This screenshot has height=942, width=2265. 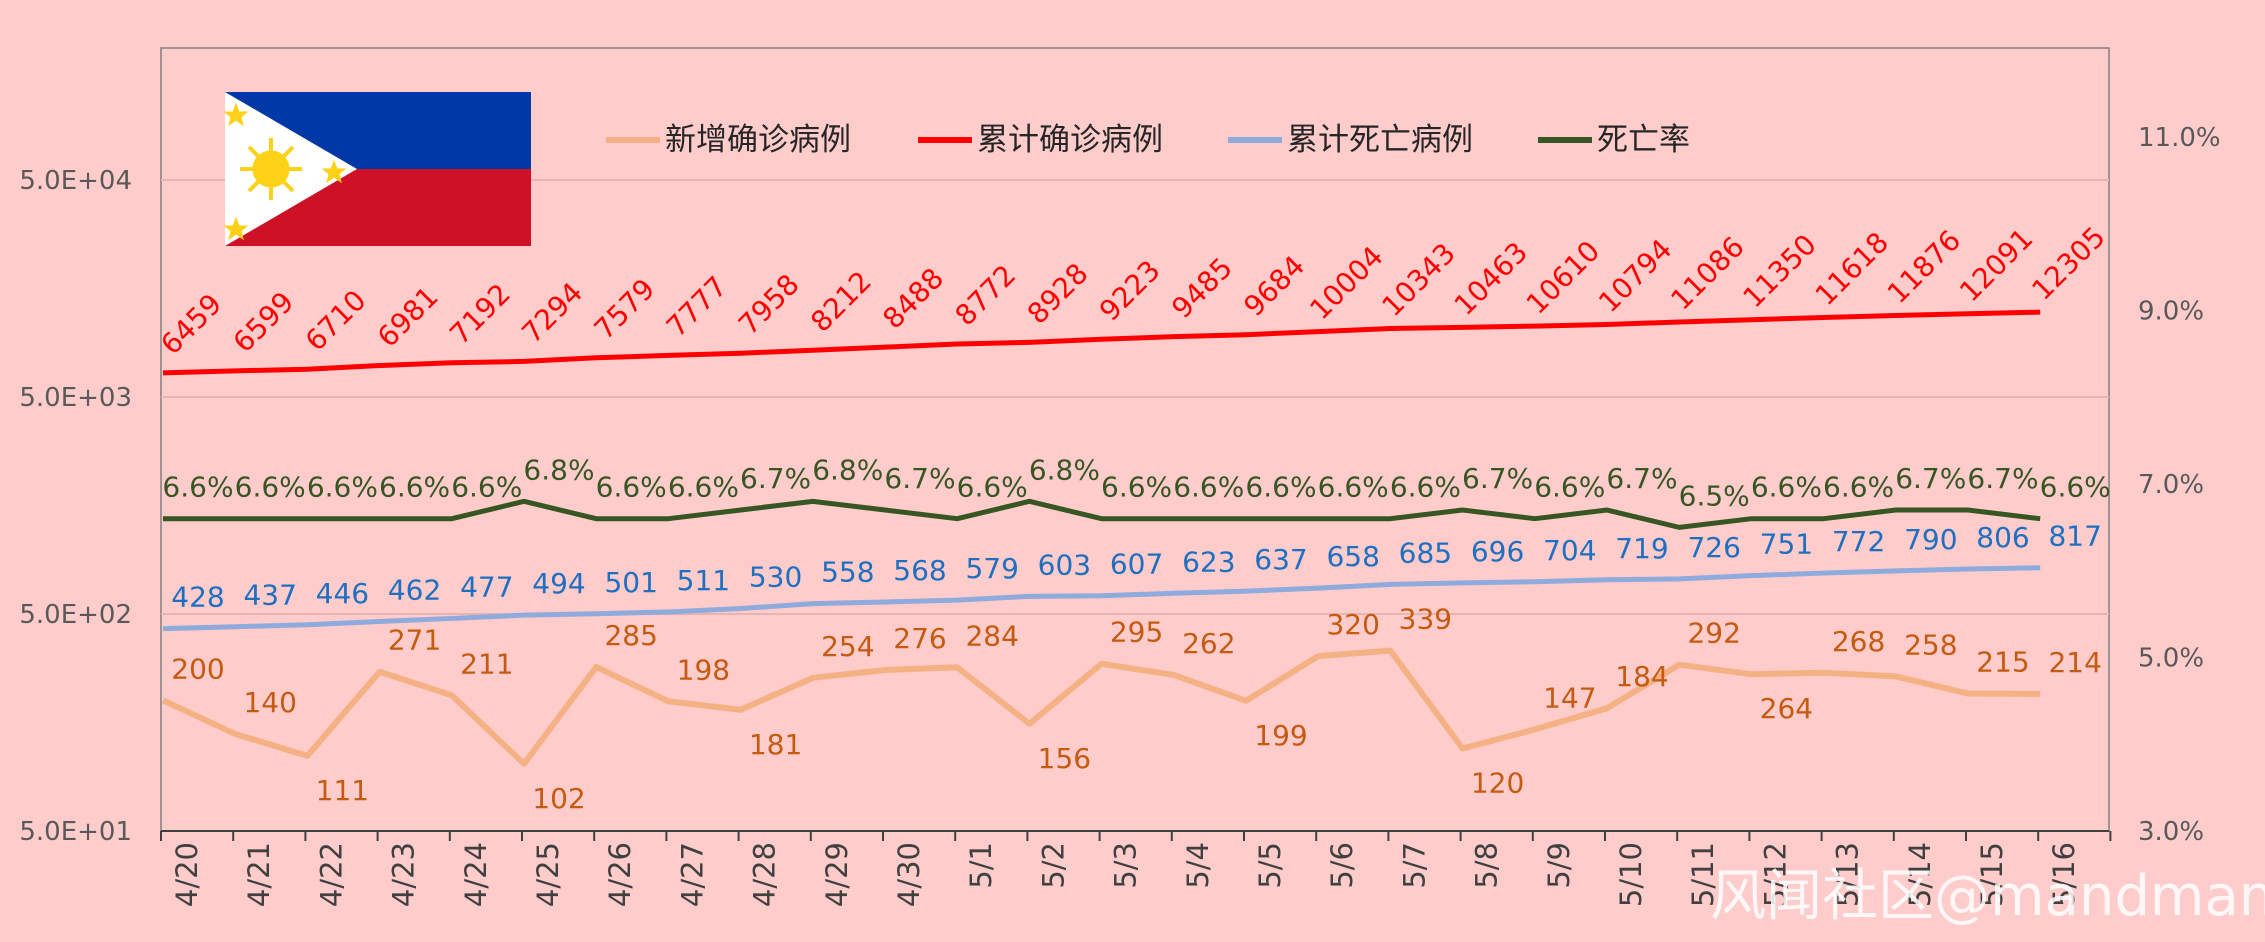 I want to click on data-label-2: 568, so click(x=919, y=570).